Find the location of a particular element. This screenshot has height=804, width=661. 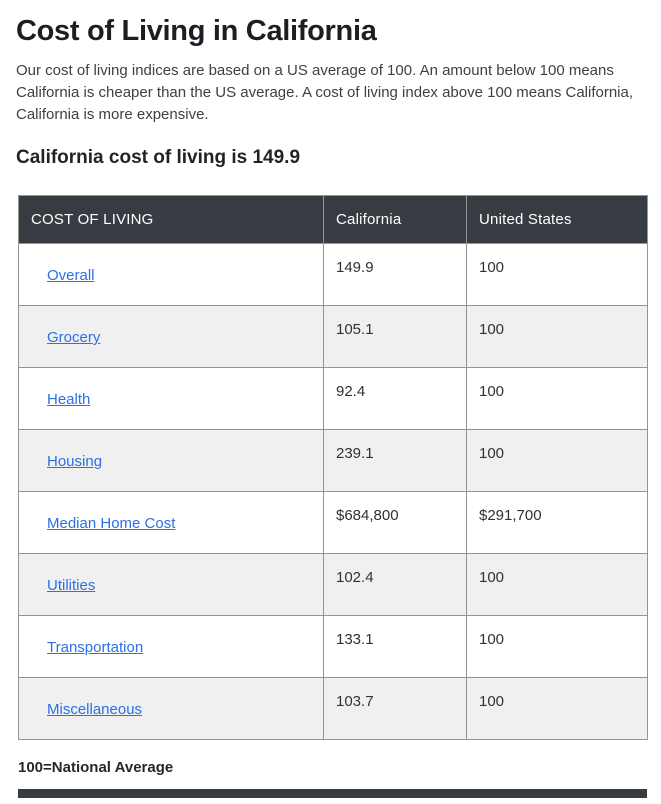

category-cell: Housing is located at coordinates (171, 460).